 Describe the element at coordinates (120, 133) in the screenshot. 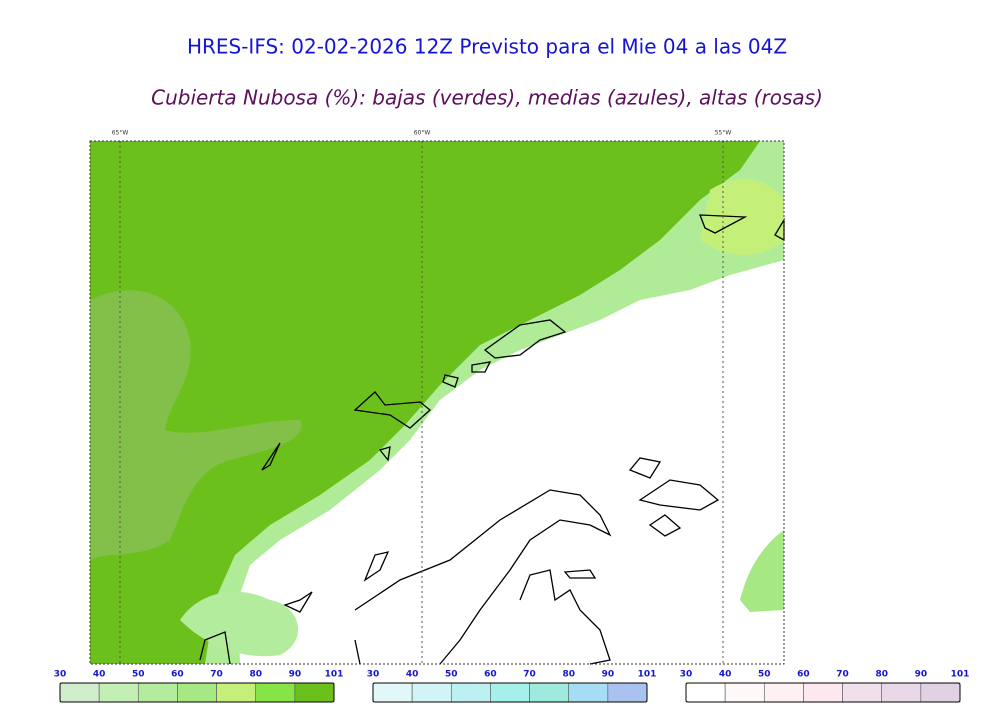

I see `lon-label: 65°W` at that location.